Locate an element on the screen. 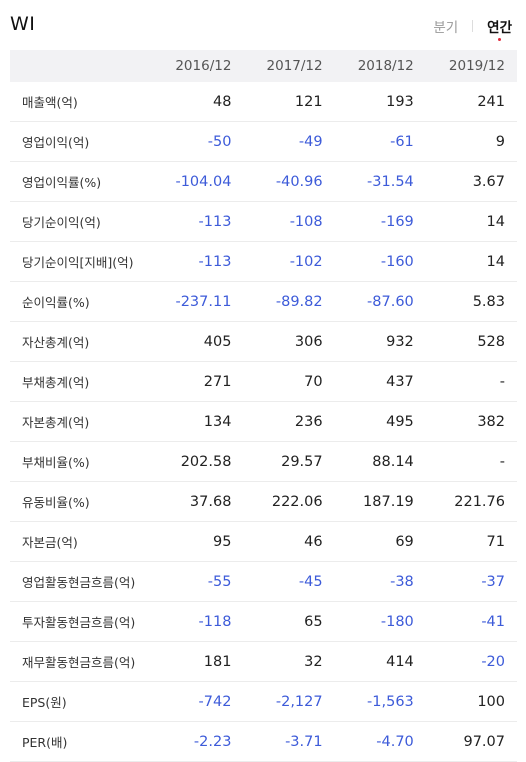  table-cell: -108 is located at coordinates (289, 221).